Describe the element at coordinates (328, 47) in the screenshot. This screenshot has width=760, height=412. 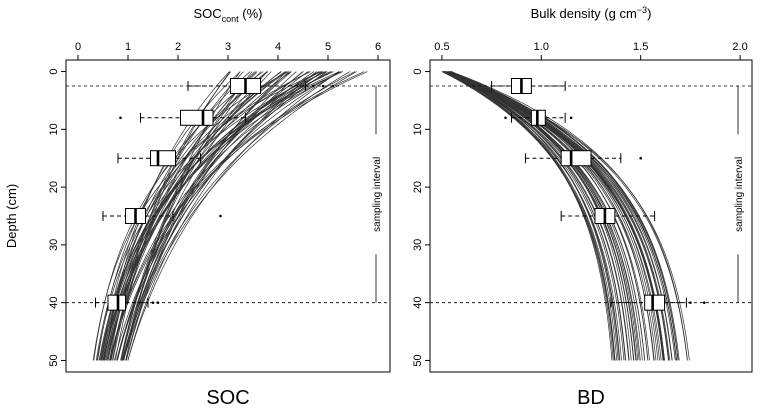
I see `x-tick-label: 5` at that location.